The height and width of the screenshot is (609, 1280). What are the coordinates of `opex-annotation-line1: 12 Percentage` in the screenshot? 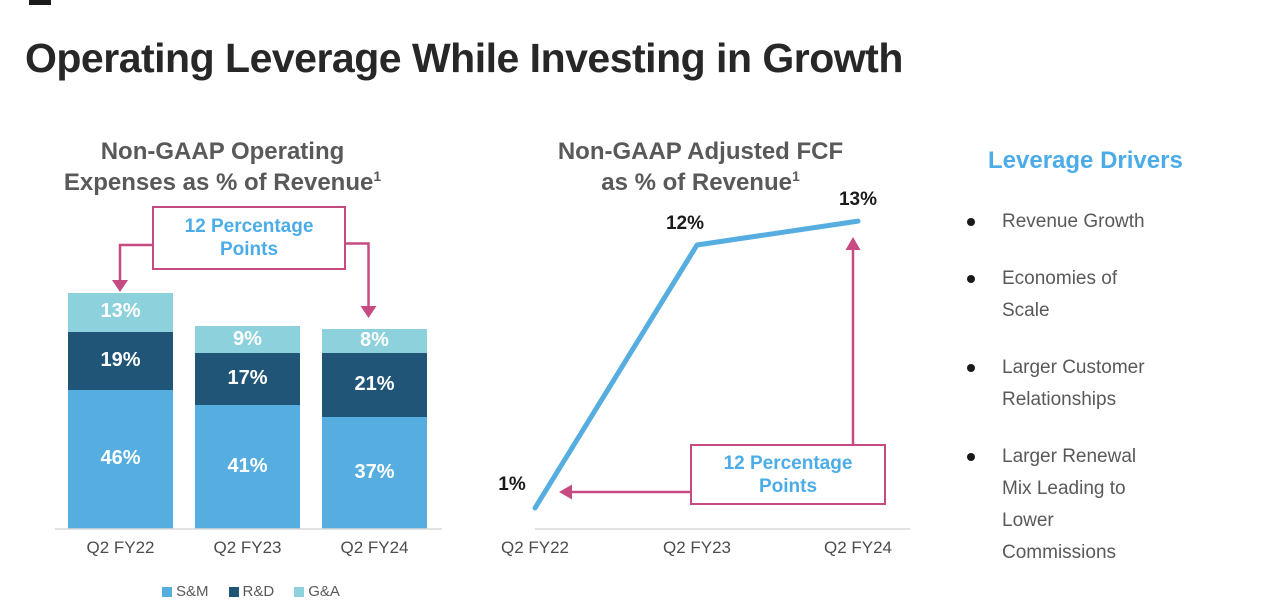 It's located at (249, 226).